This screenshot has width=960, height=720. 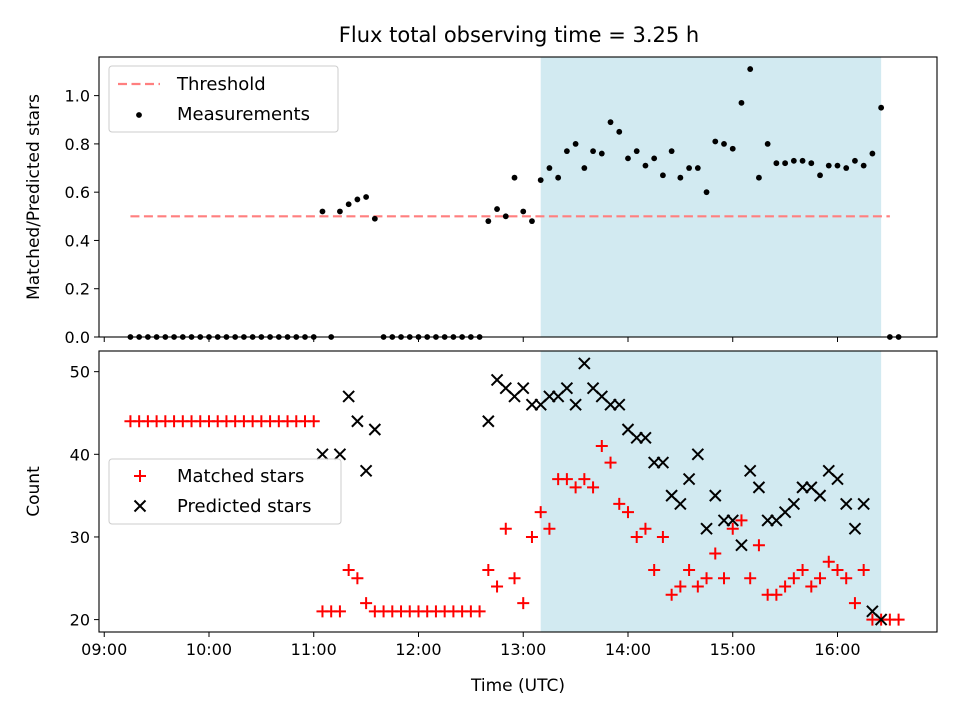 What do you see at coordinates (523, 649) in the screenshot?
I see `x-tick-label: 13:00` at bounding box center [523, 649].